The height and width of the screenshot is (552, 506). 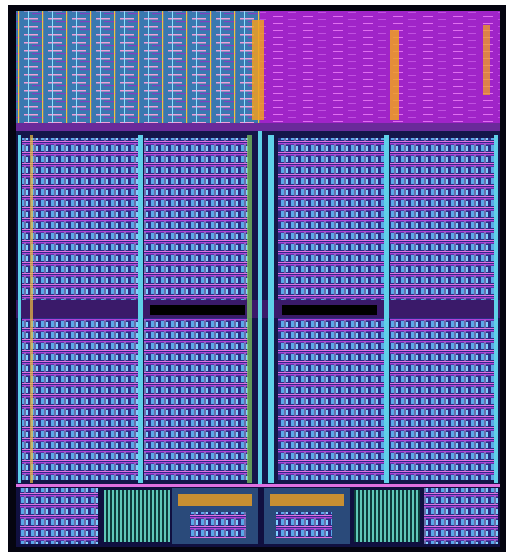 I want to click on magenta-block, so click(x=380, y=70).